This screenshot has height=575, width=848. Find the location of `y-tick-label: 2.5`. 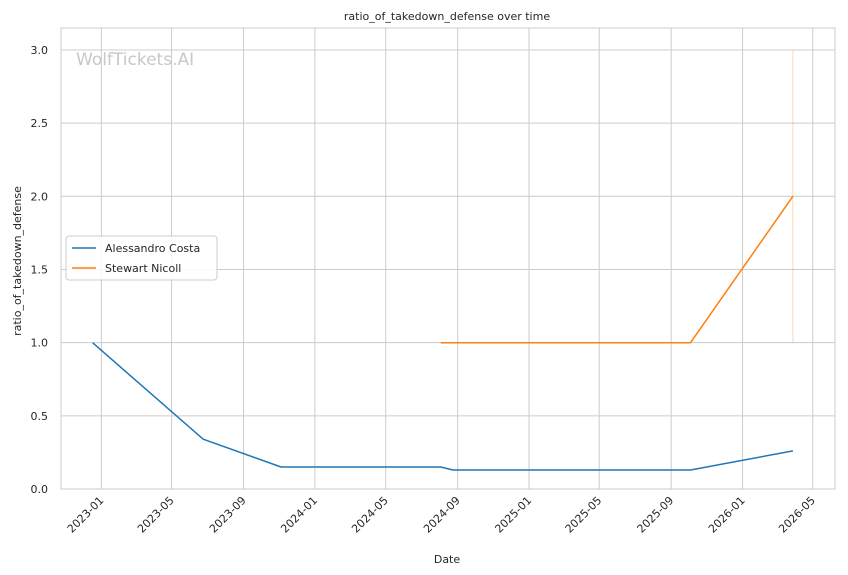

y-tick-label: 2.5 is located at coordinates (40, 123).